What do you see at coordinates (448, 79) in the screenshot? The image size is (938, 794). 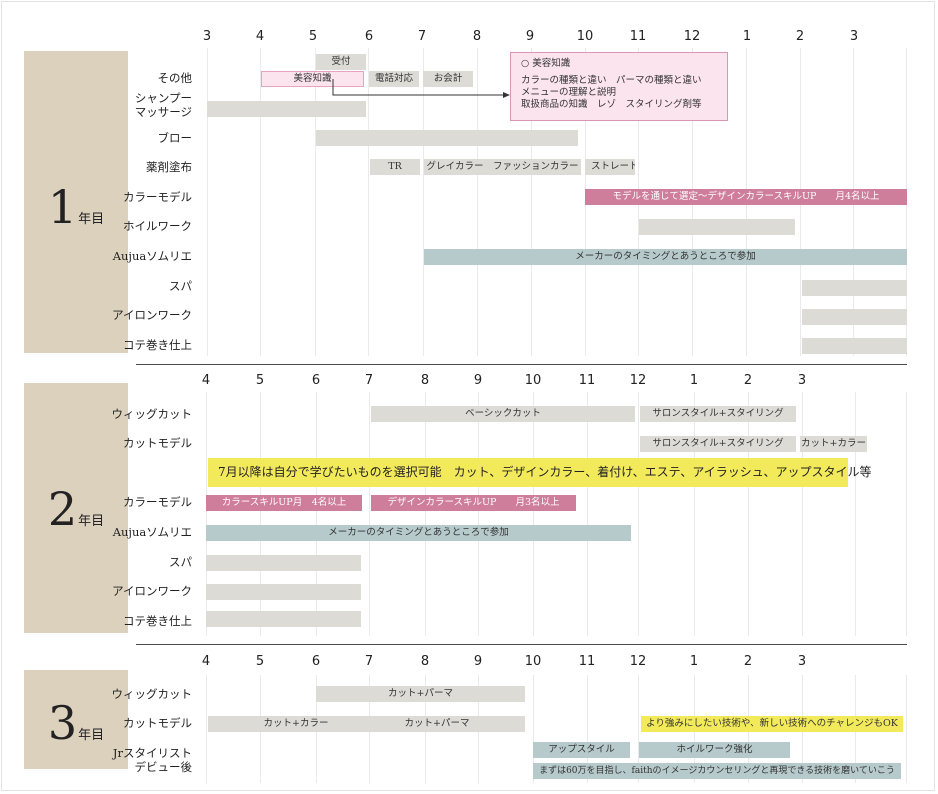 I see `bar-checkout: お会計` at bounding box center [448, 79].